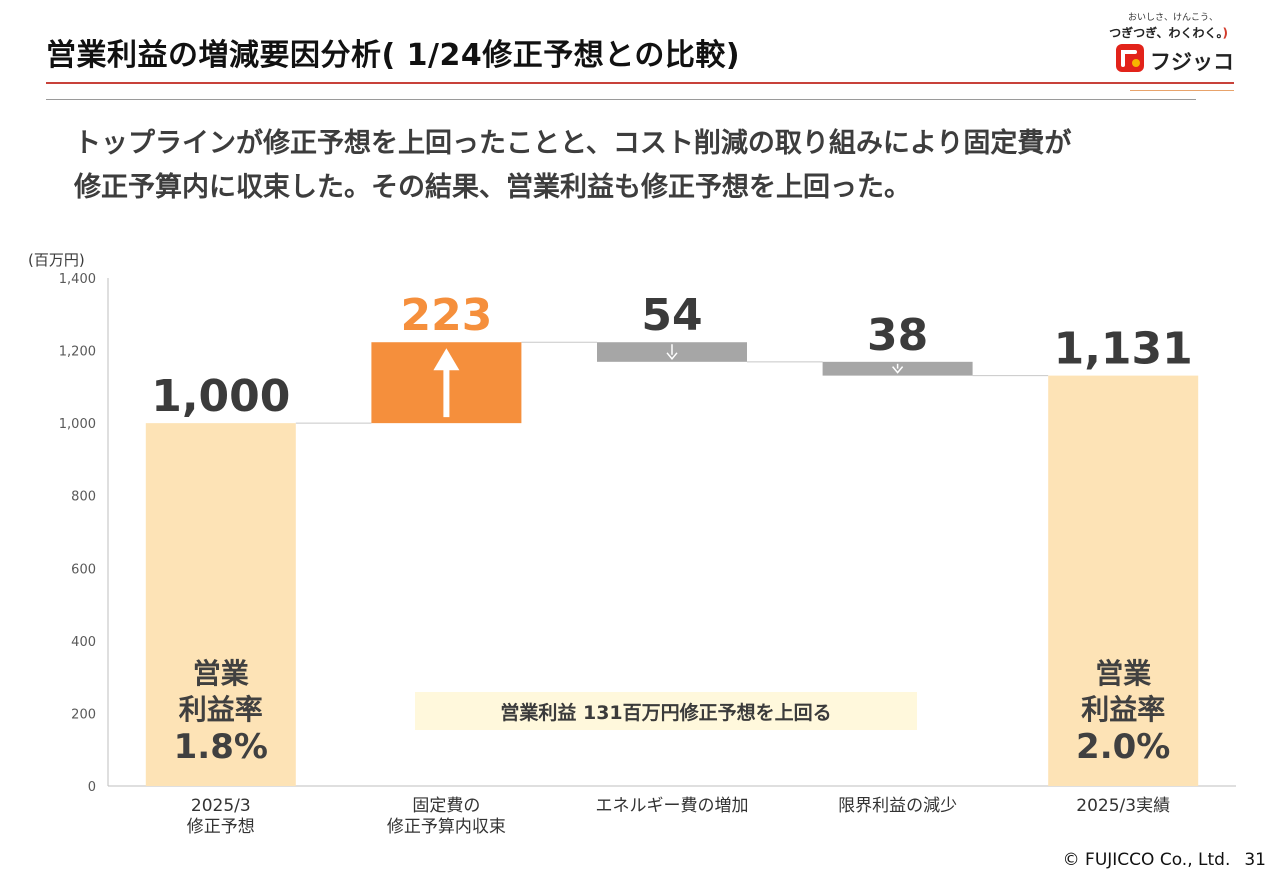  Describe the element at coordinates (446, 359) in the screenshot. I see `increase-arrow-head` at that location.